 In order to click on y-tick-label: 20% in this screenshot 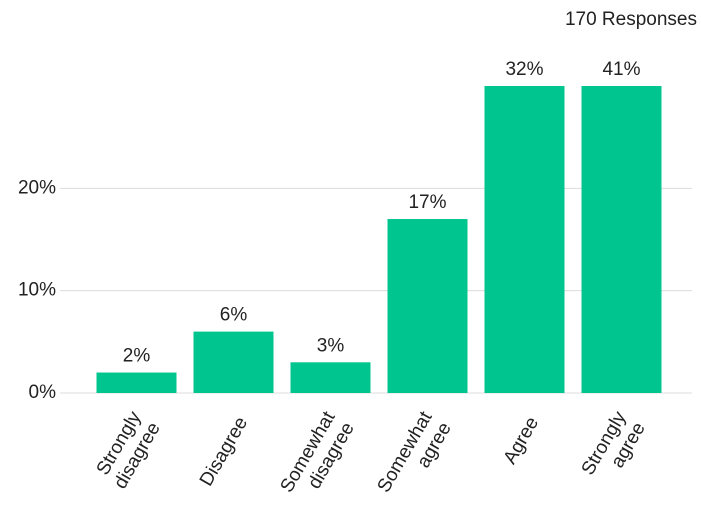, I will do `click(37, 187)`.